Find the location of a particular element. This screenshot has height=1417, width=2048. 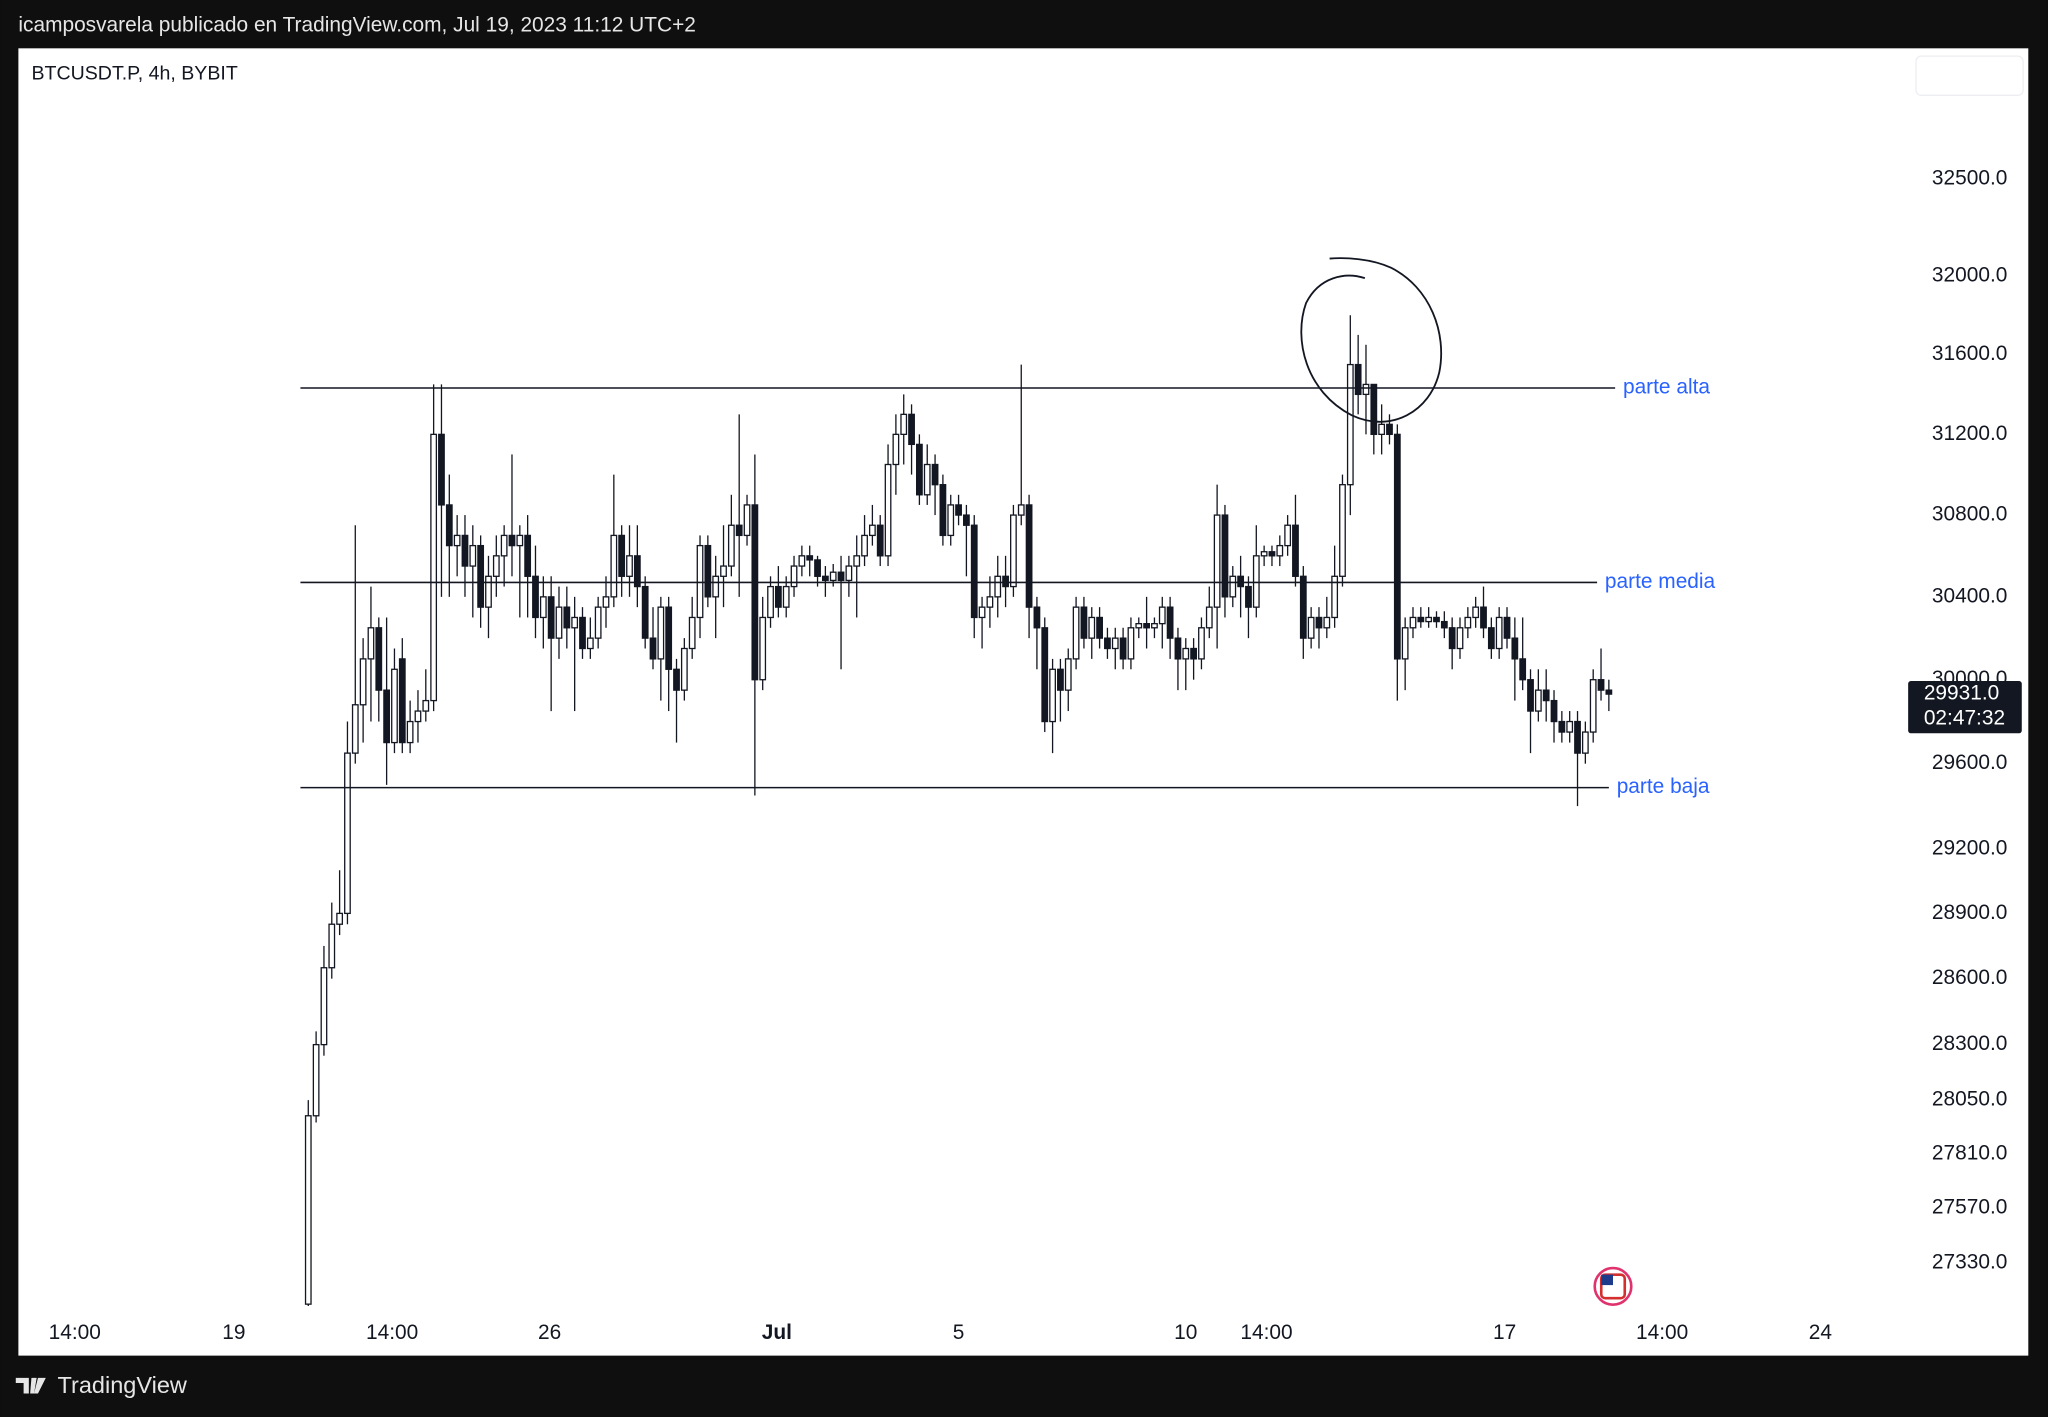

level-label: parte baja is located at coordinates (1663, 786).